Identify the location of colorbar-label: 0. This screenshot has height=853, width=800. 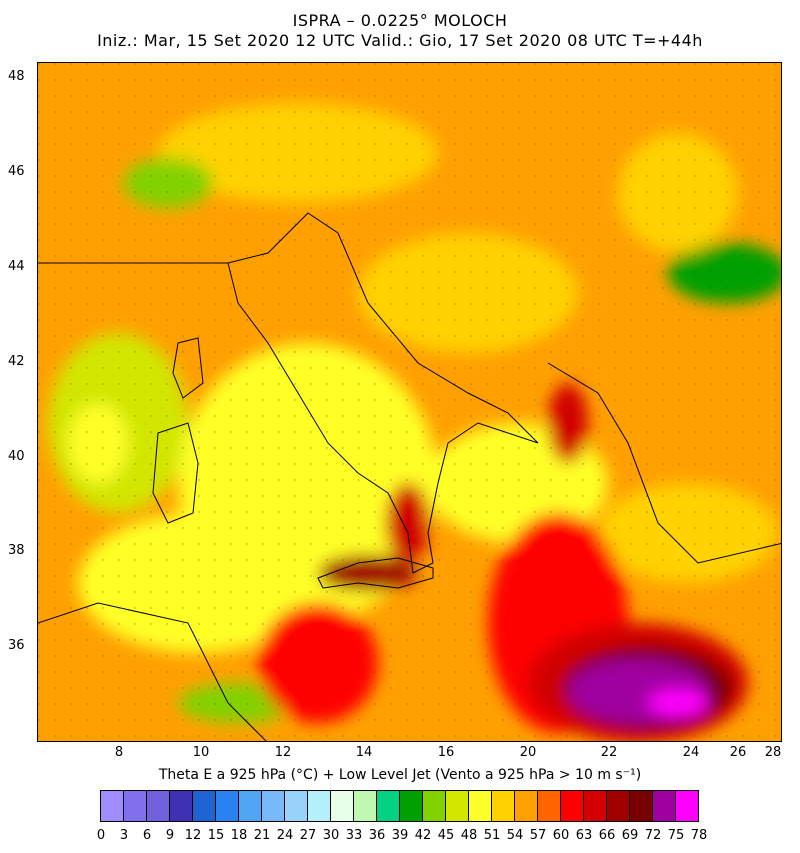
(101, 835).